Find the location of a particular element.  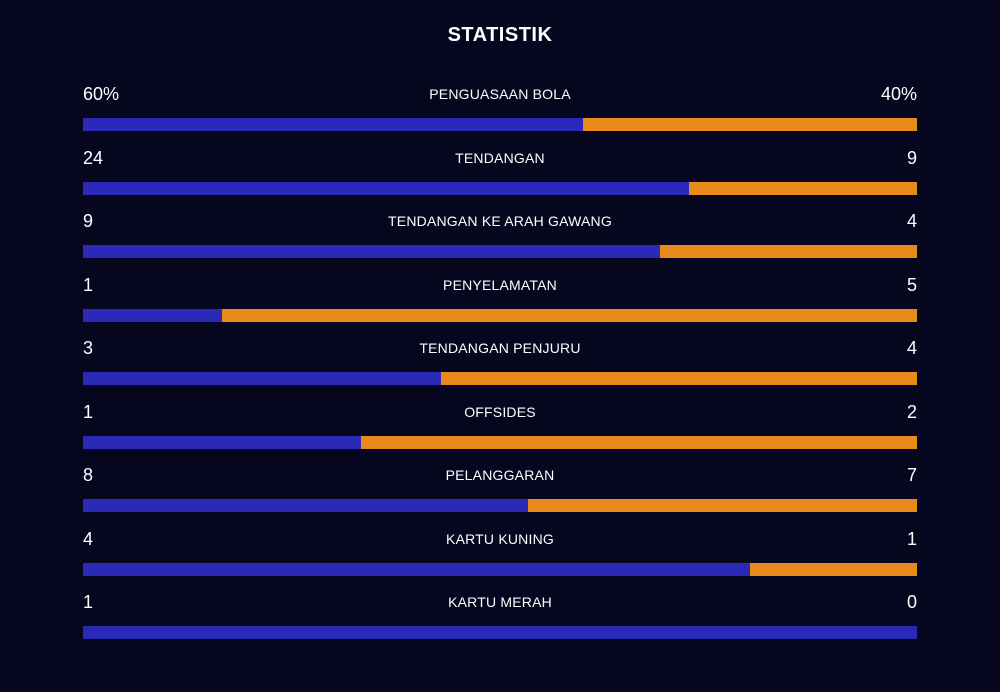

stat-header: 1 KARTU MERAH 0 is located at coordinates (500, 608).